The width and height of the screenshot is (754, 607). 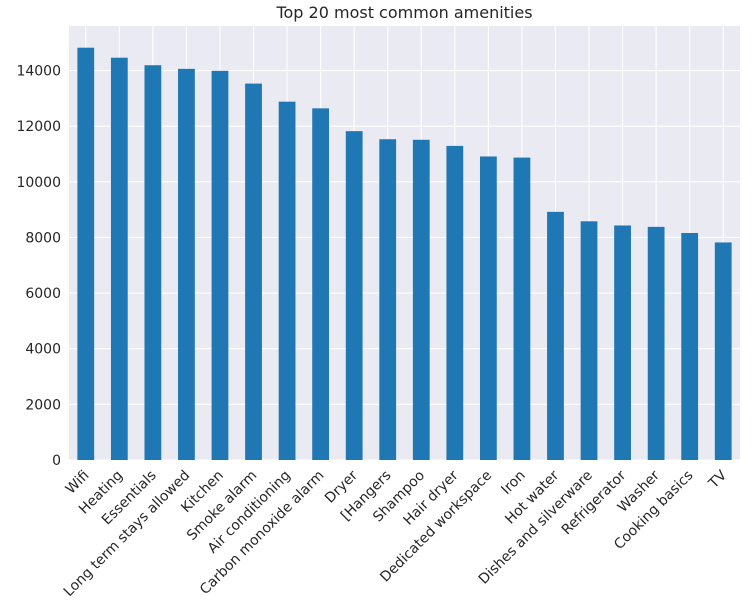 What do you see at coordinates (403, 12) in the screenshot?
I see `chart-title: Top 20 most common amenities` at bounding box center [403, 12].